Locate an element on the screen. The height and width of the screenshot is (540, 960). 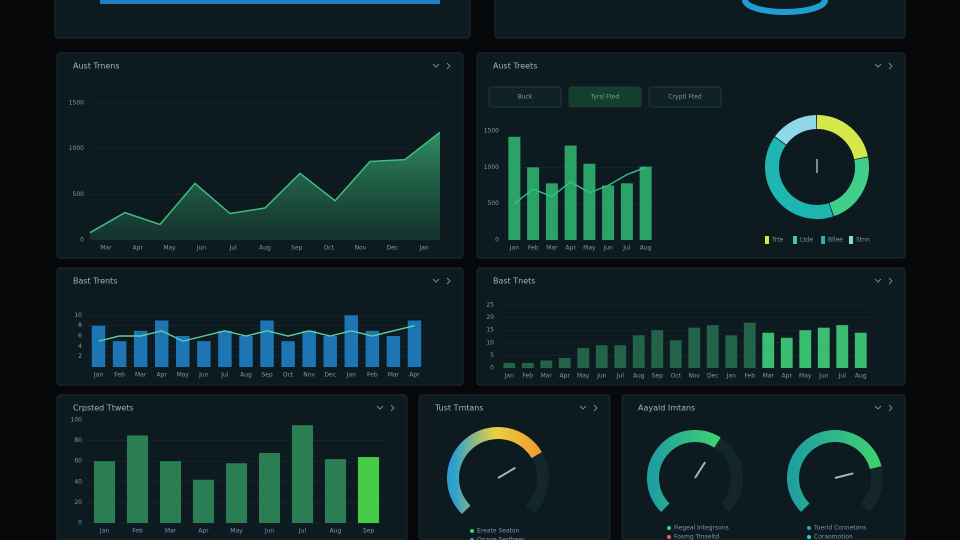
legend-label: Bllee is located at coordinates (835, 240).